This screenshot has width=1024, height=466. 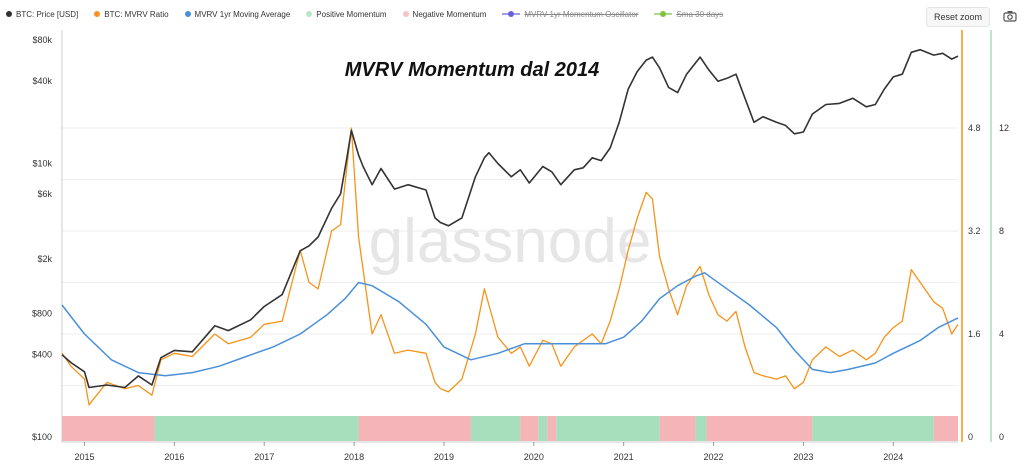 What do you see at coordinates (700, 14) in the screenshot?
I see `legend-label: Sma 30 days` at bounding box center [700, 14].